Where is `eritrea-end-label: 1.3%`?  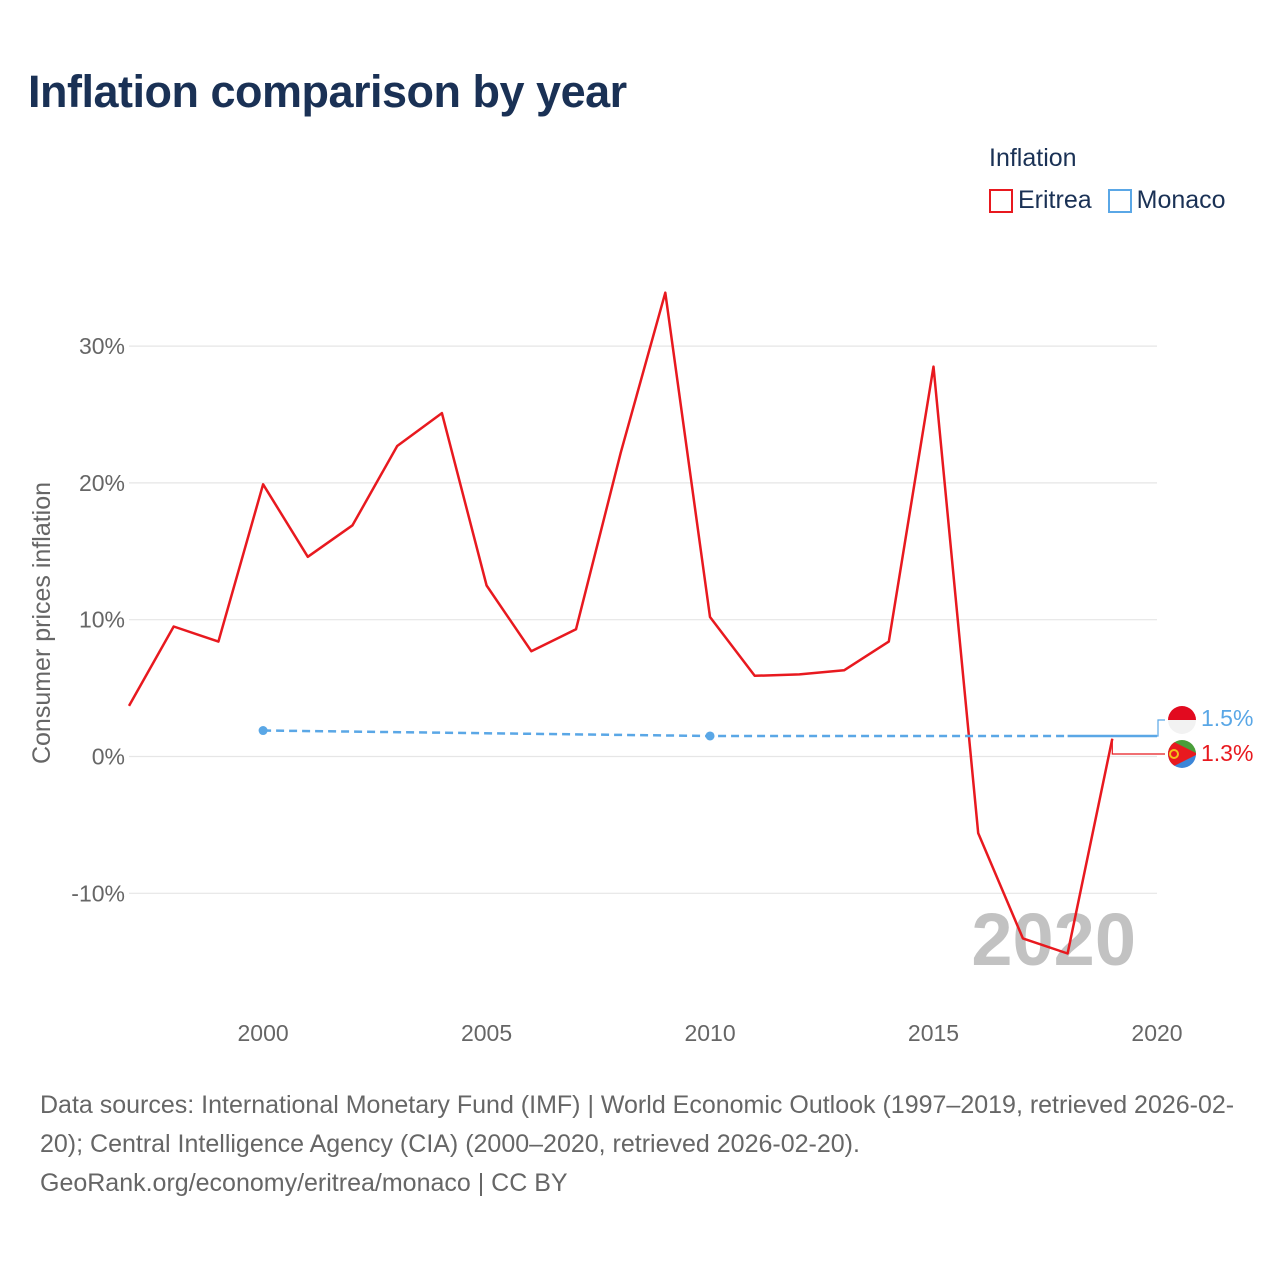
eritrea-end-label: 1.3% is located at coordinates (1227, 753).